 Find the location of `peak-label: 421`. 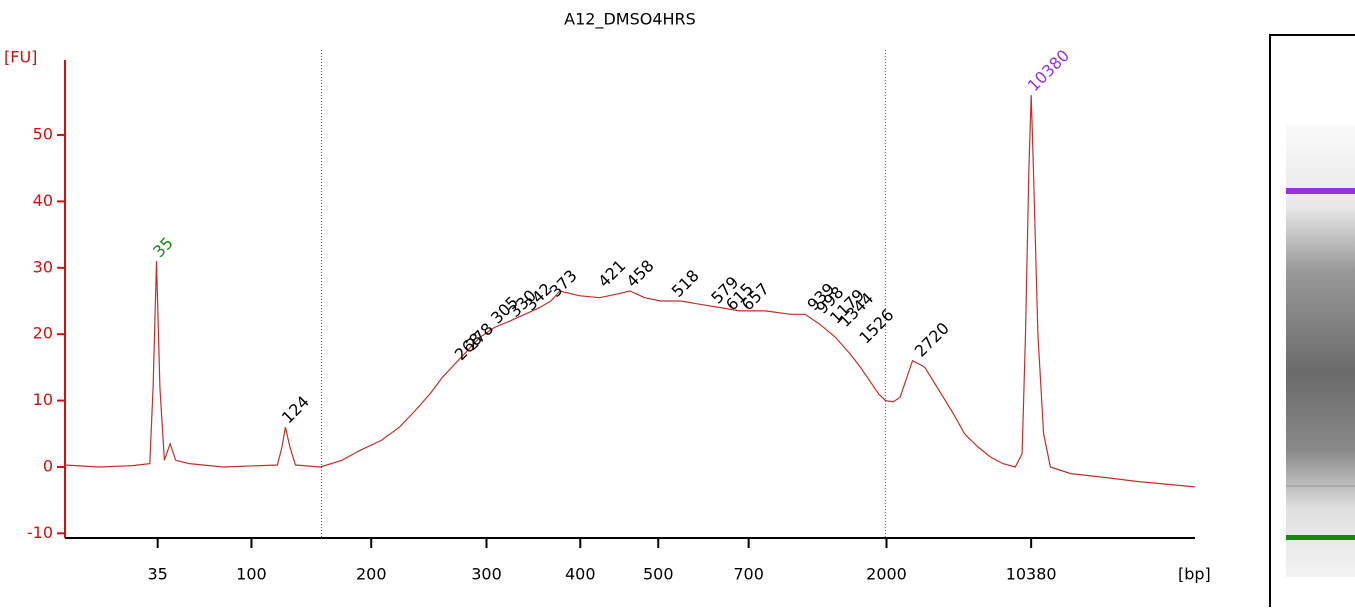

peak-label: 421 is located at coordinates (611, 273).